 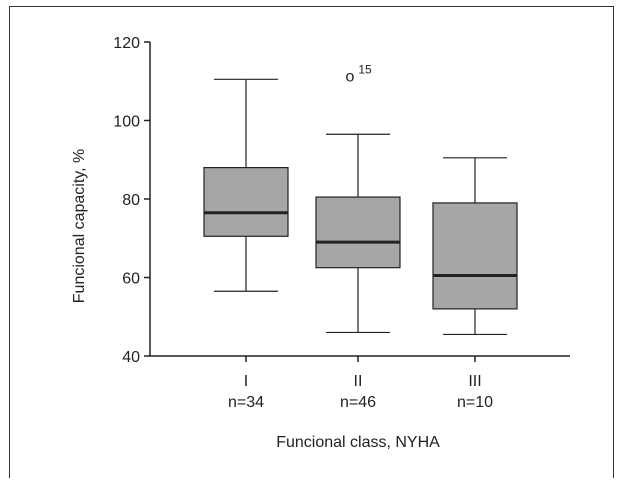 I want to click on y-tick-label: 80, so click(x=131, y=200).